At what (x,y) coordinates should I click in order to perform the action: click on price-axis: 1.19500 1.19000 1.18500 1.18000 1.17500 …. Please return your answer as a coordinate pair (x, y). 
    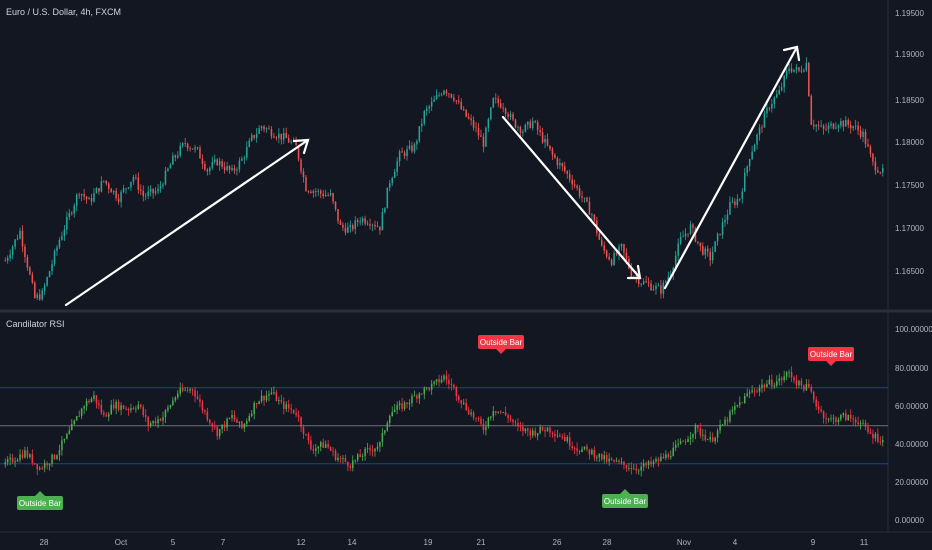
    Looking at the image, I should click on (909, 142).